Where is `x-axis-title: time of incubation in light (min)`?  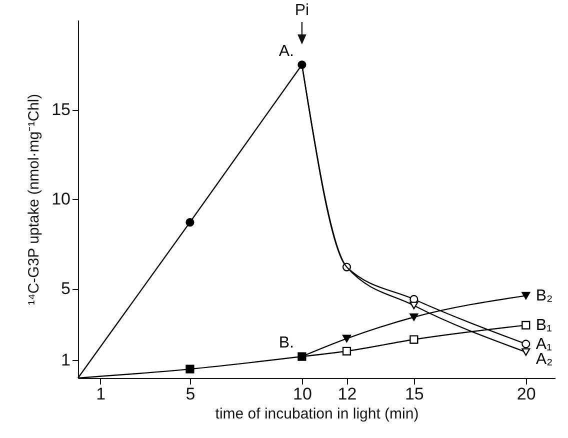
x-axis-title: time of incubation in light (min) is located at coordinates (317, 414).